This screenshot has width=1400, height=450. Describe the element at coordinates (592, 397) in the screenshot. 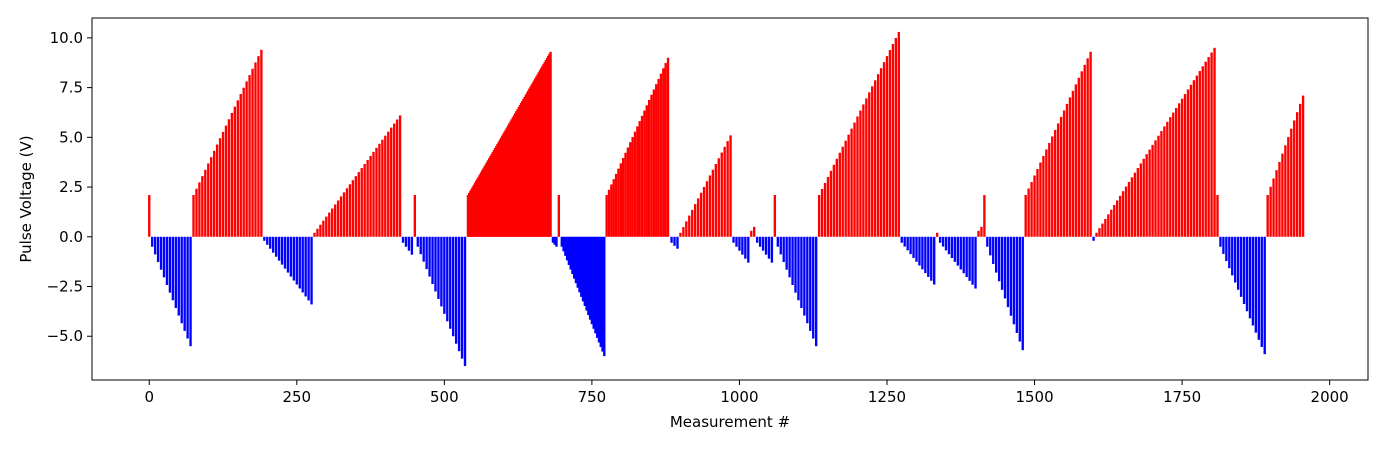

I see `x-tick-label: 750` at that location.